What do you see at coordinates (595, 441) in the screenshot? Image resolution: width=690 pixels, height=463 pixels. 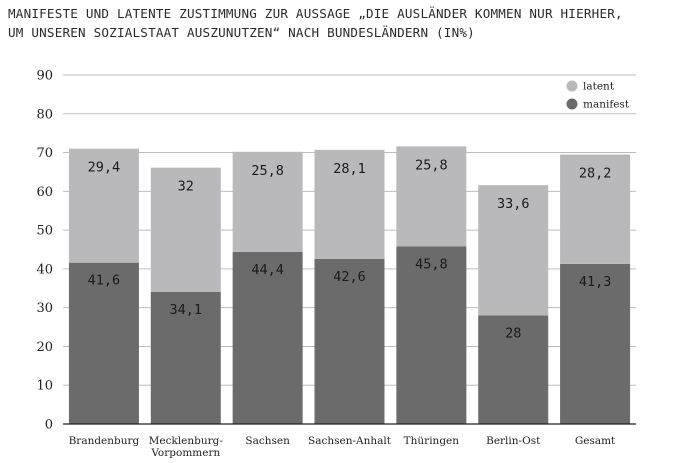 I see `x-category-label: Gesamt` at bounding box center [595, 441].